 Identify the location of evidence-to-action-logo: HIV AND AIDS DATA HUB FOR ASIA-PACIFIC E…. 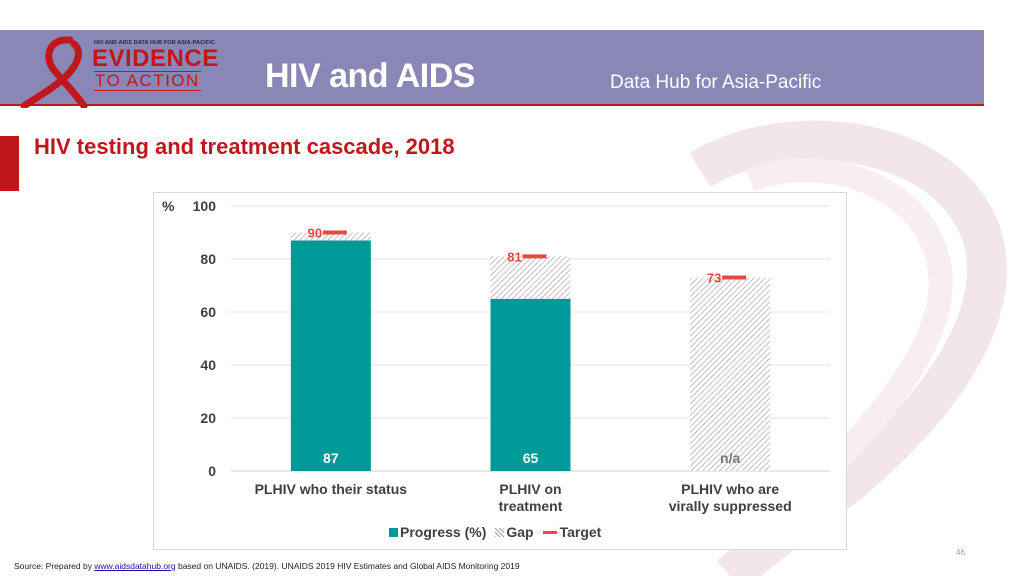
(133, 72).